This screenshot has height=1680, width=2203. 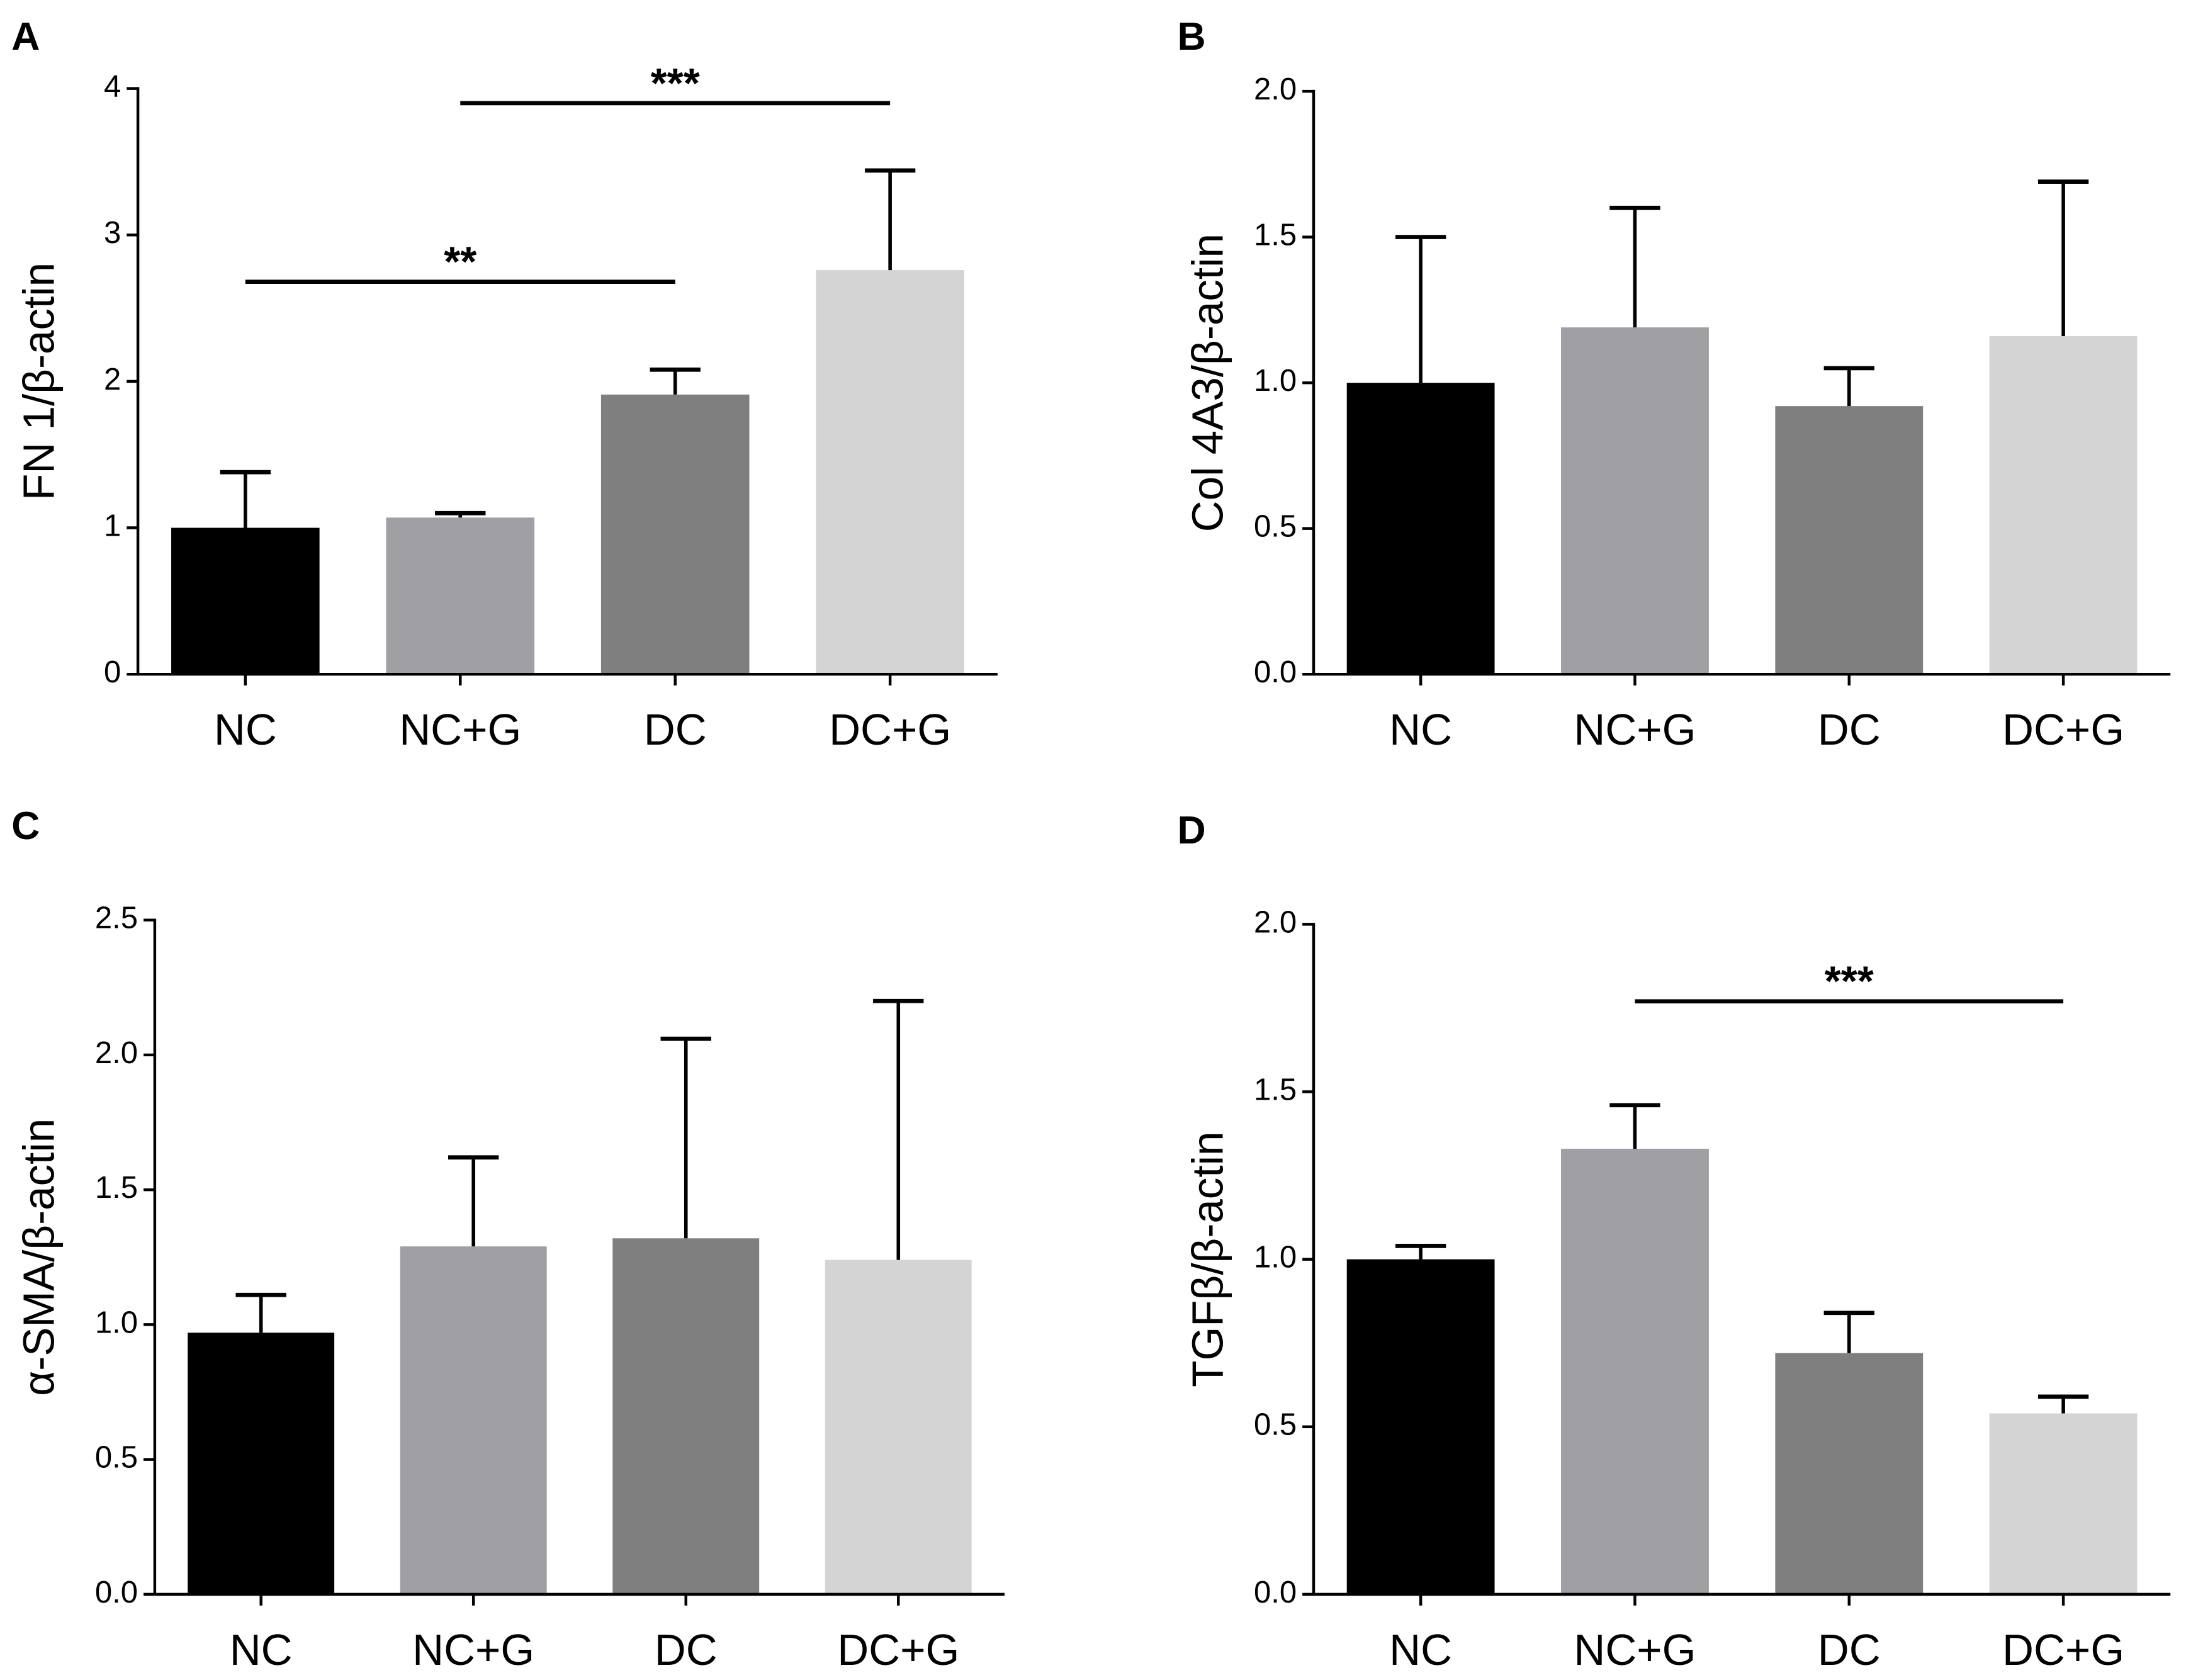 I want to click on y-axis-label: TGFβ/β-actin, so click(x=1207, y=1259).